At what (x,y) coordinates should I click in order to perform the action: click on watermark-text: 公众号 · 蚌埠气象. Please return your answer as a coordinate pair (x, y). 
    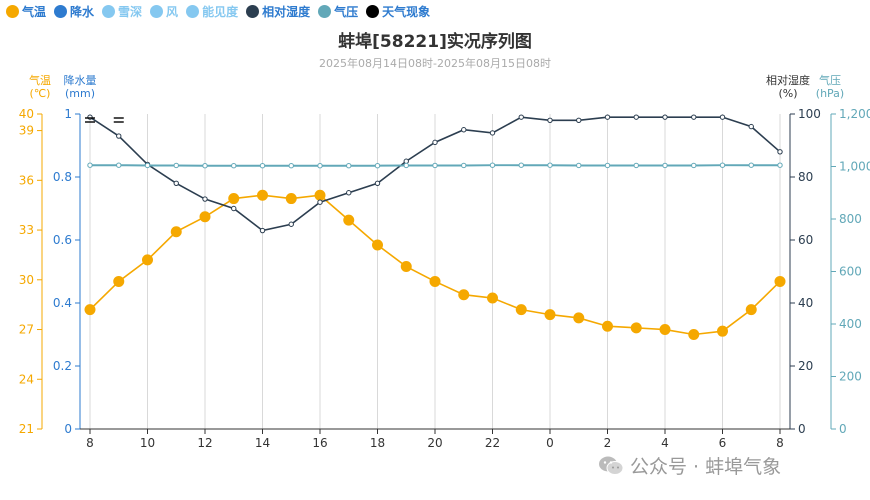
    Looking at the image, I should click on (706, 467).